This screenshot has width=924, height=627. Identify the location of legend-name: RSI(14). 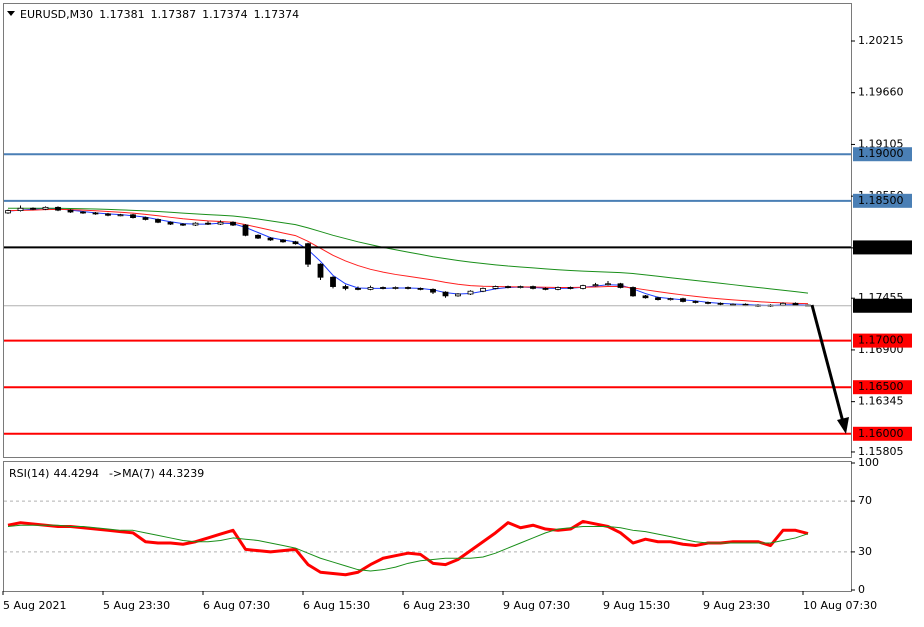
(29, 473).